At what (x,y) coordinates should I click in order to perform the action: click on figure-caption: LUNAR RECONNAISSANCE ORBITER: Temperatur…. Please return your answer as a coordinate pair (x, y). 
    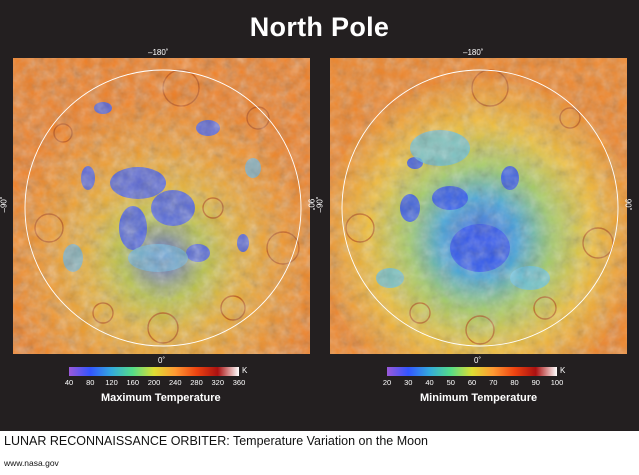
    Looking at the image, I should click on (216, 441).